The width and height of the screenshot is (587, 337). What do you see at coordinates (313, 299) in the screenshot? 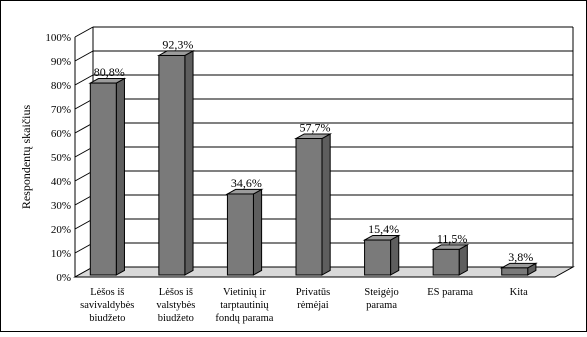
I see `x-tick-label: Privatūs rėmėjai` at bounding box center [313, 299].